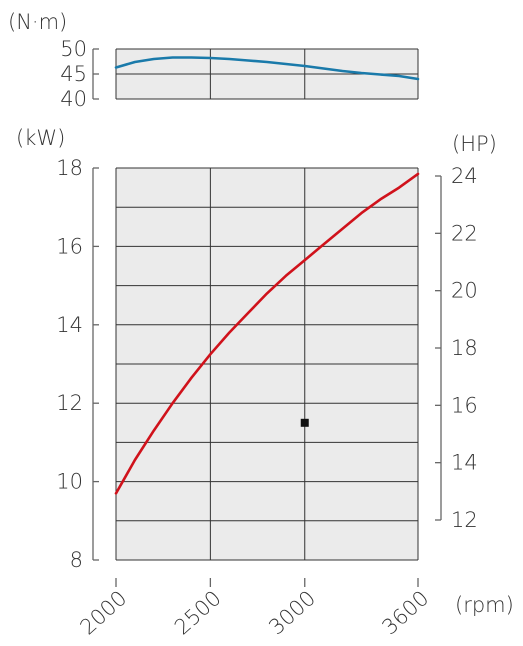  I want to click on x-tick-label: 3600, so click(406, 613).